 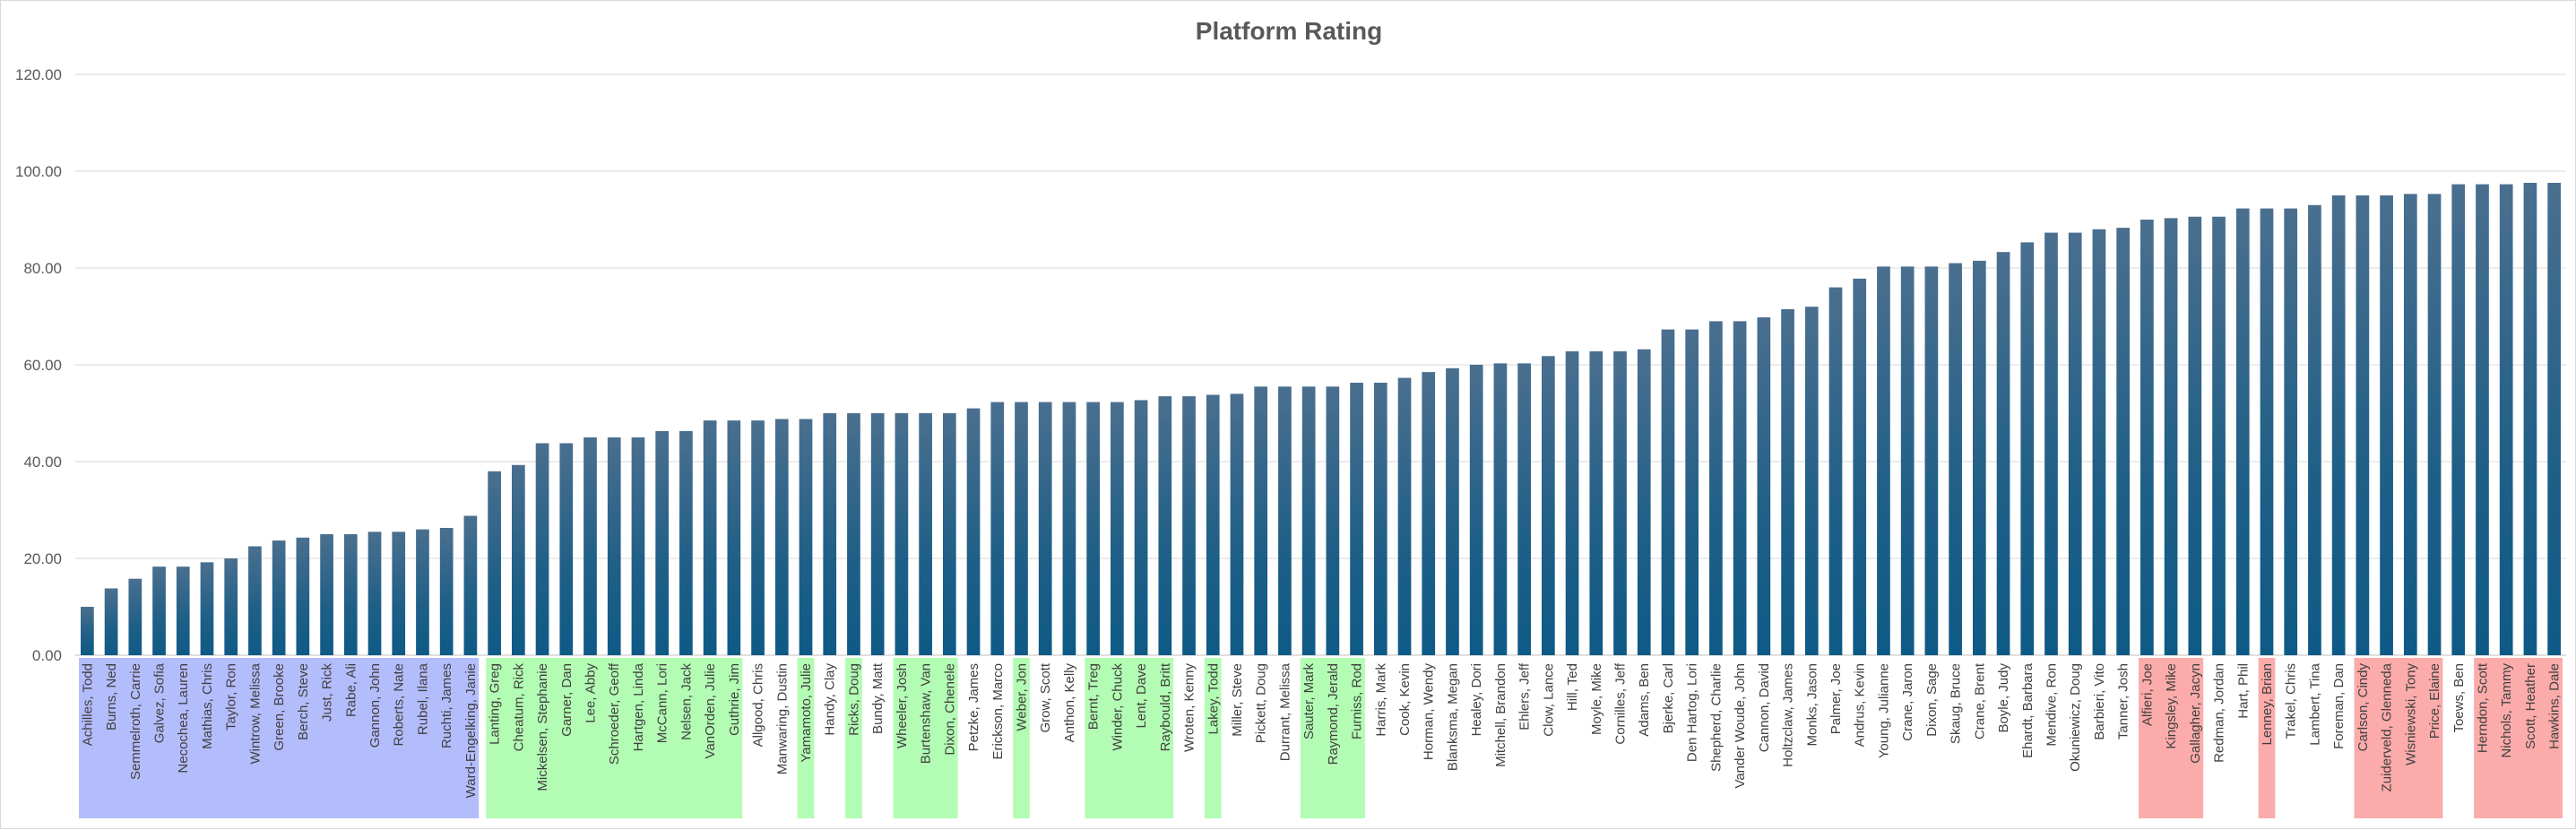 I want to click on x-tick-label: Furniss, Rod, so click(x=1357, y=701).